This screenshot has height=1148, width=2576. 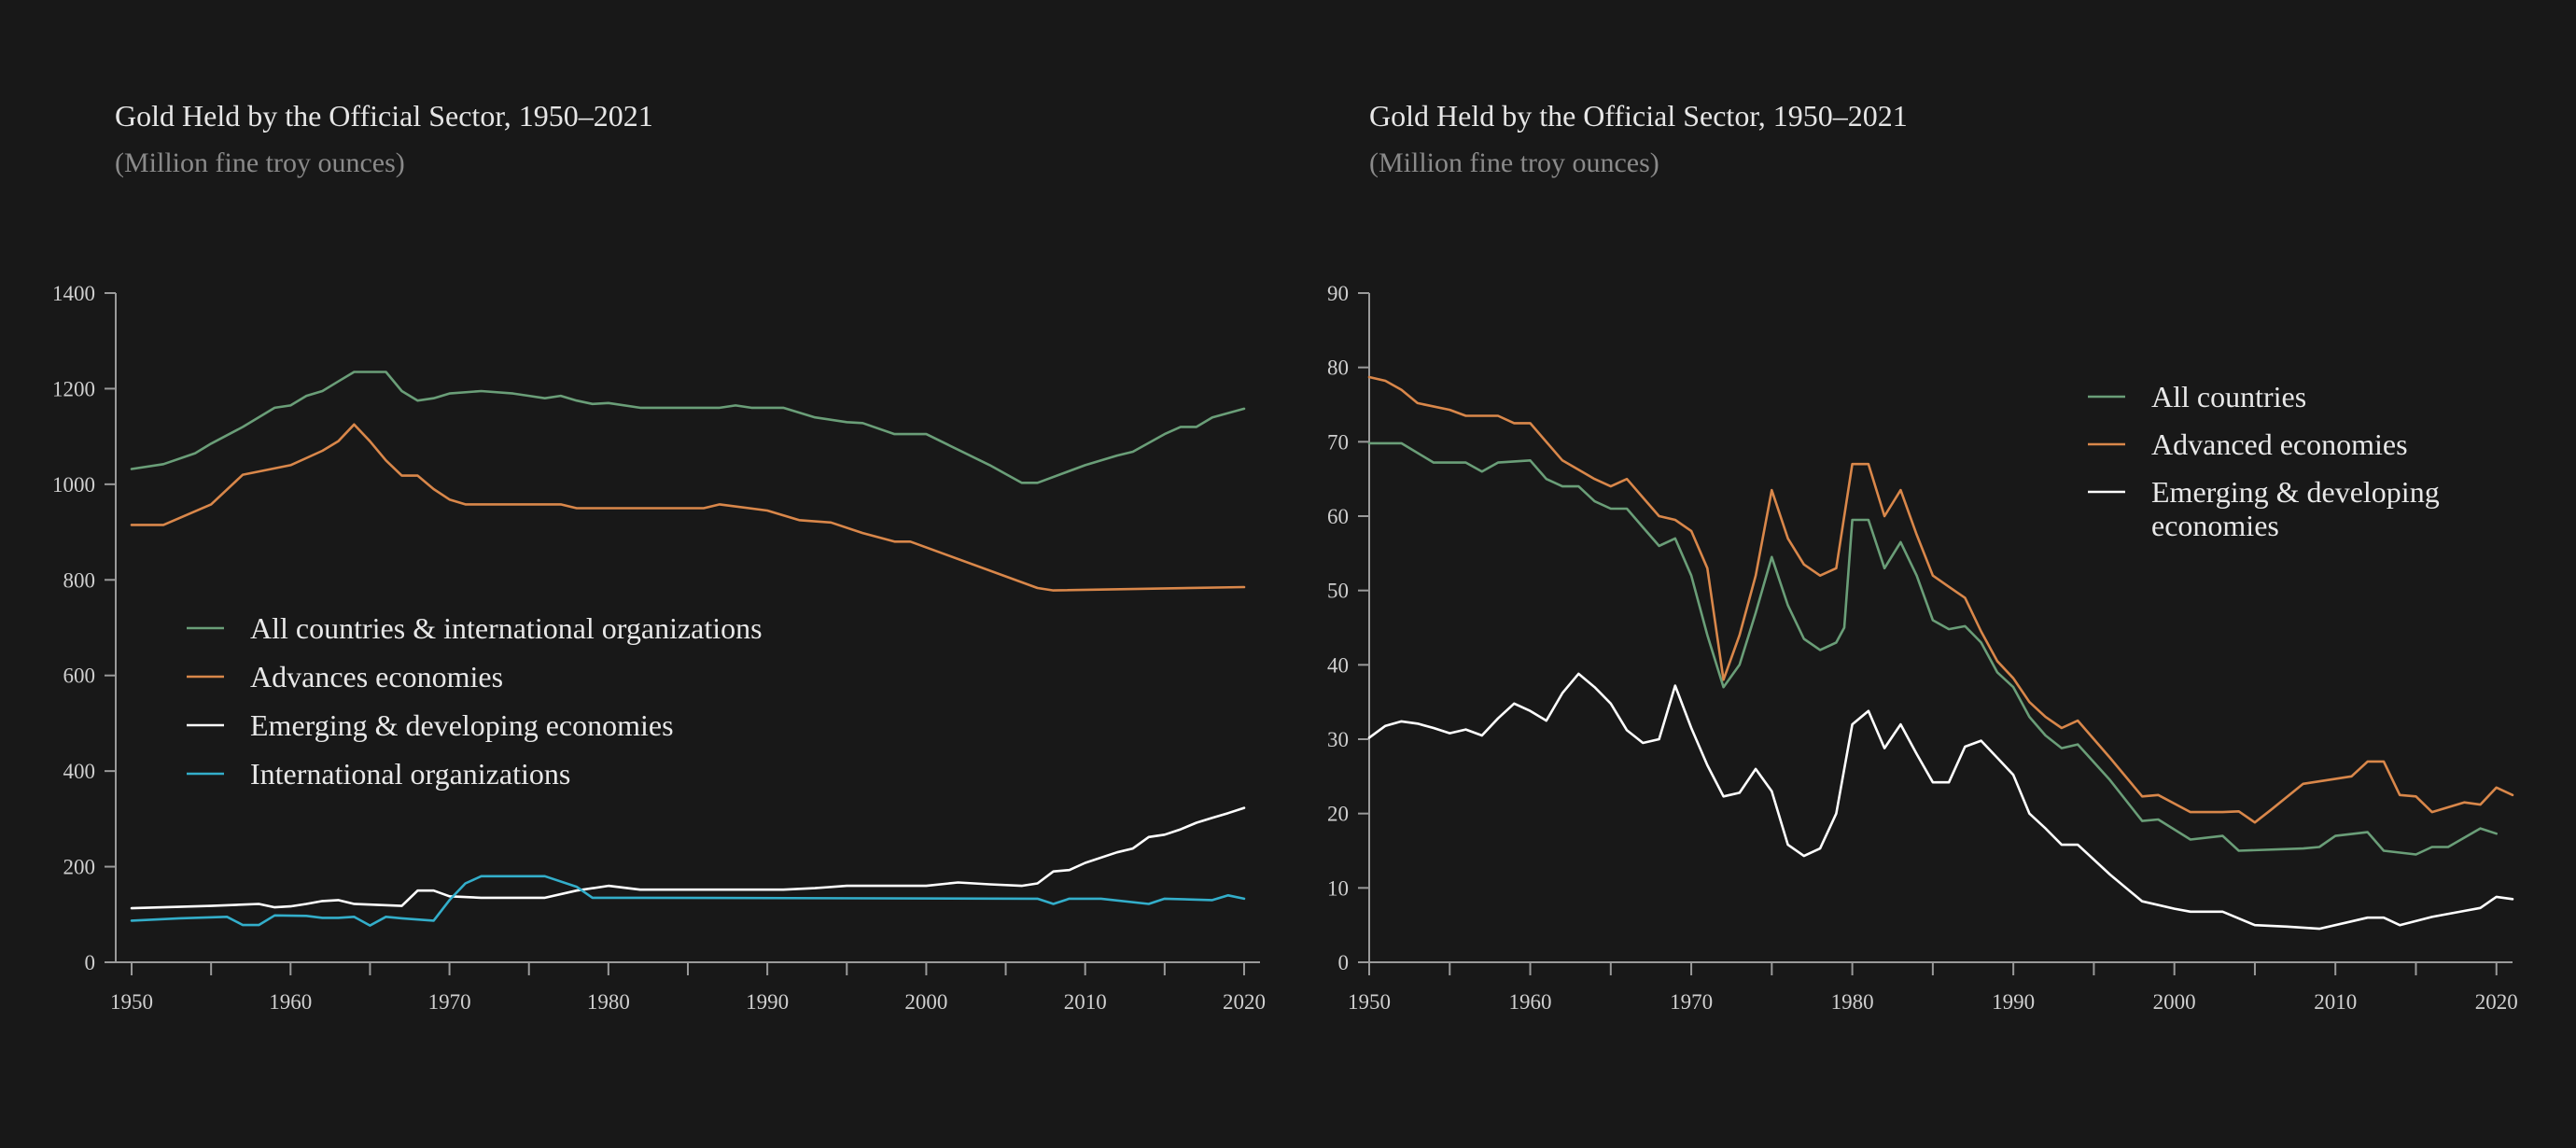 What do you see at coordinates (1338, 665) in the screenshot?
I see `y-tick-label: 40` at bounding box center [1338, 665].